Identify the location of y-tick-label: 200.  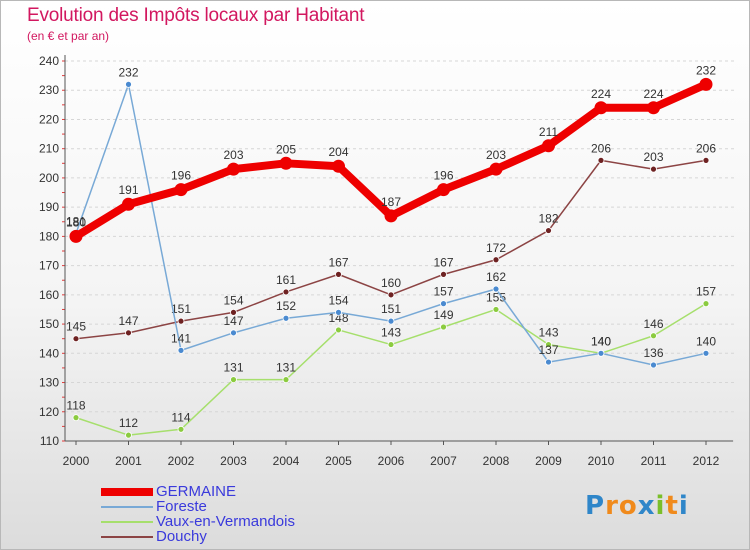
(49, 178).